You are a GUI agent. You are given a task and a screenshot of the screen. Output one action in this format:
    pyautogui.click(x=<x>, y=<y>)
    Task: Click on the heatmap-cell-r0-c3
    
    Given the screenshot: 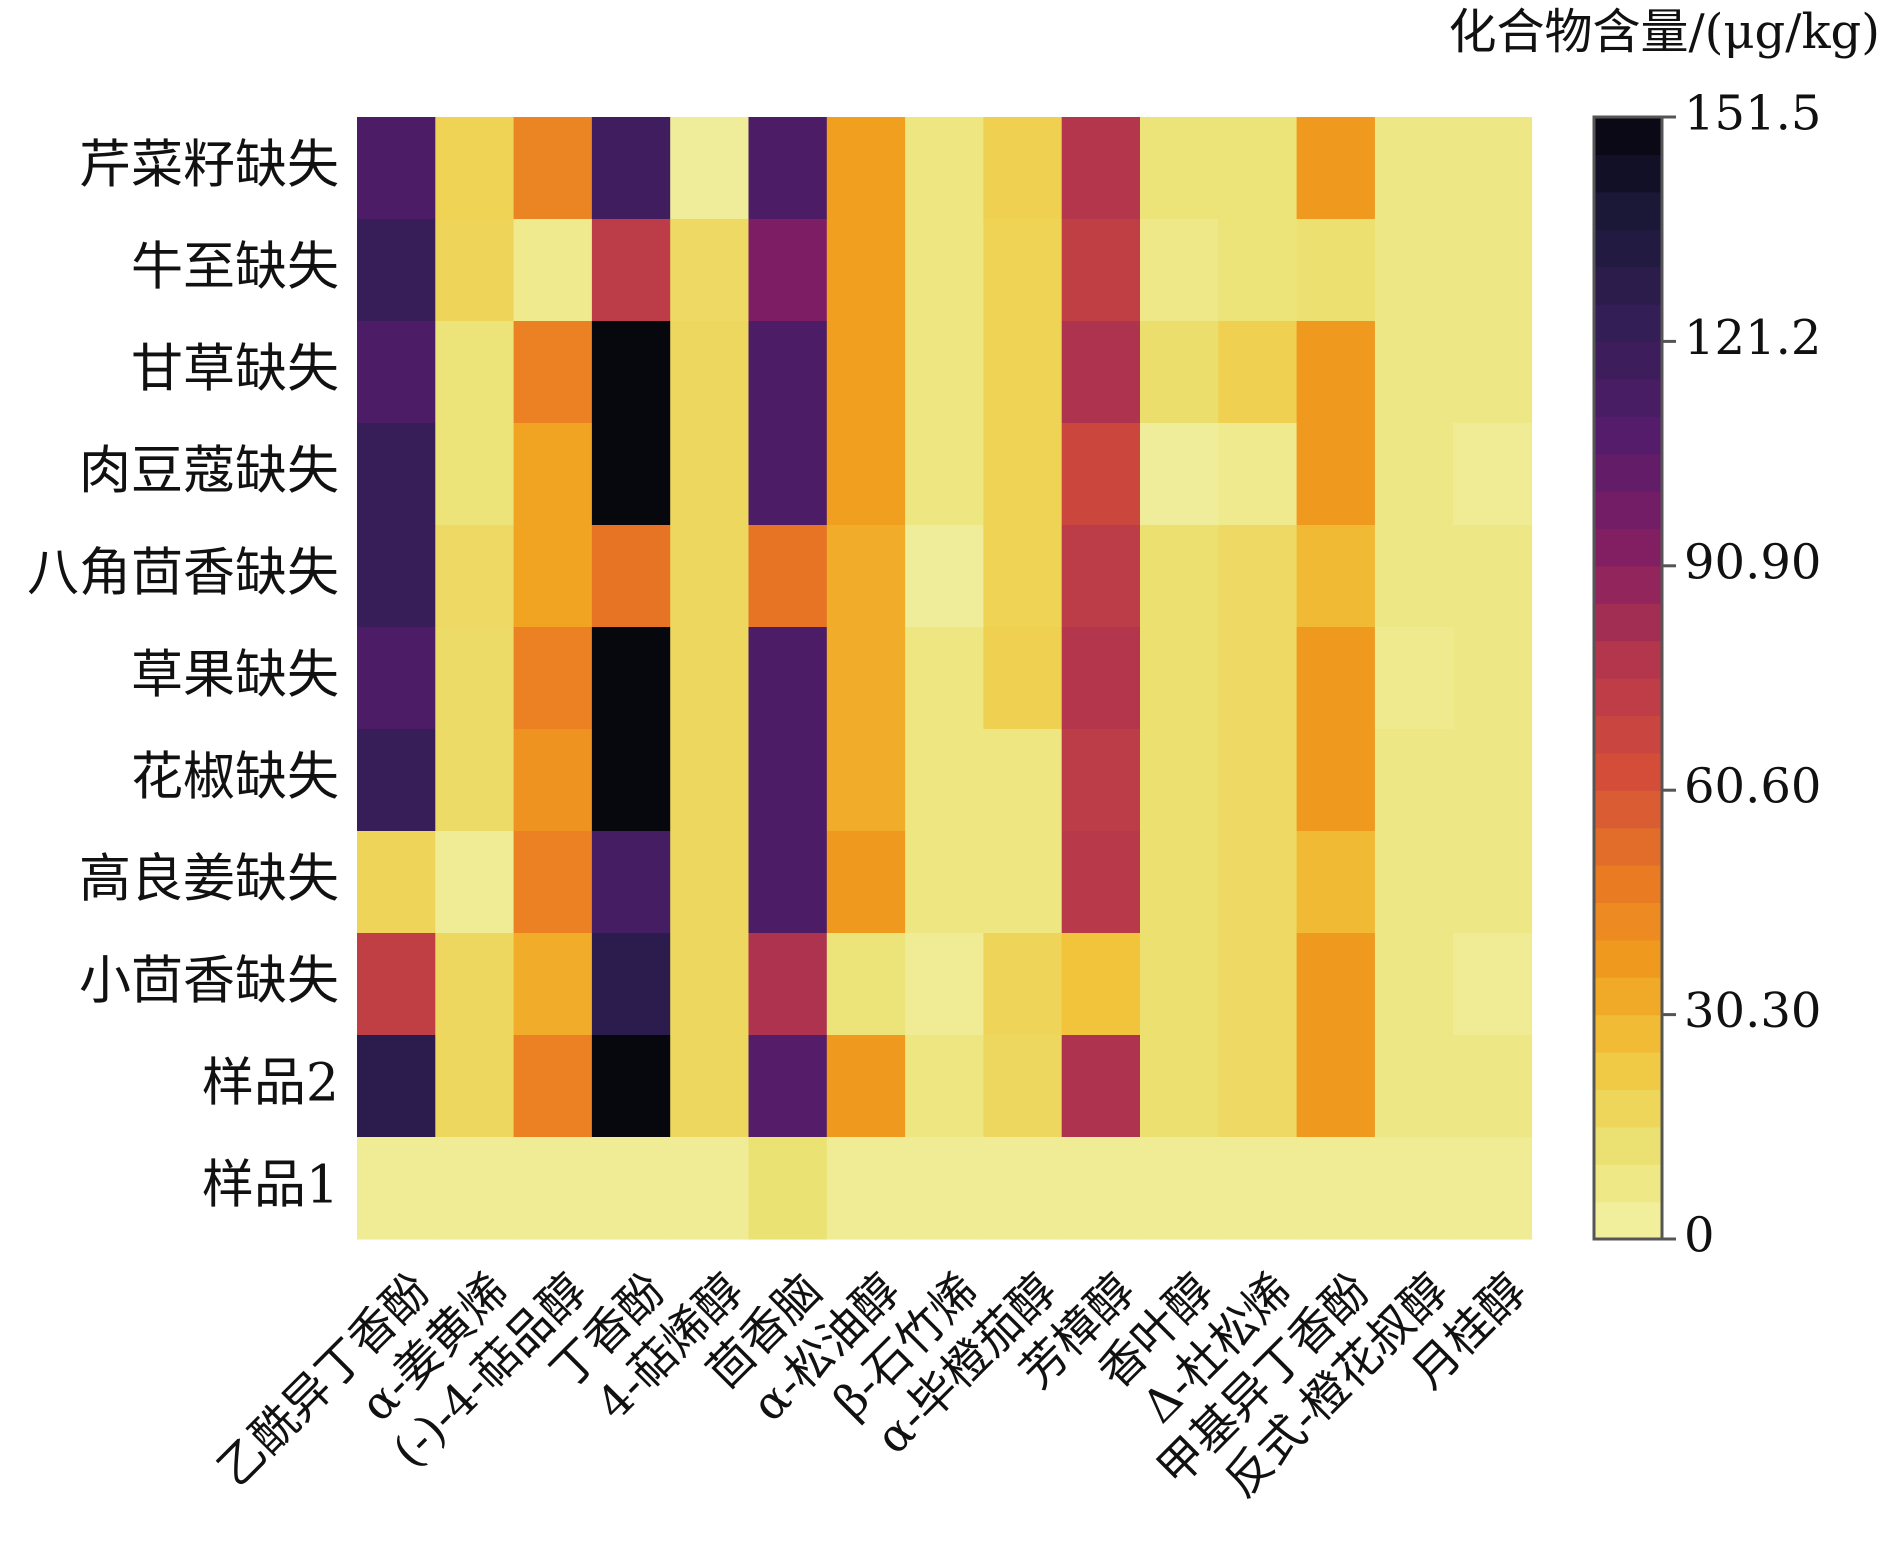 What is the action you would take?
    pyautogui.click(x=631, y=168)
    